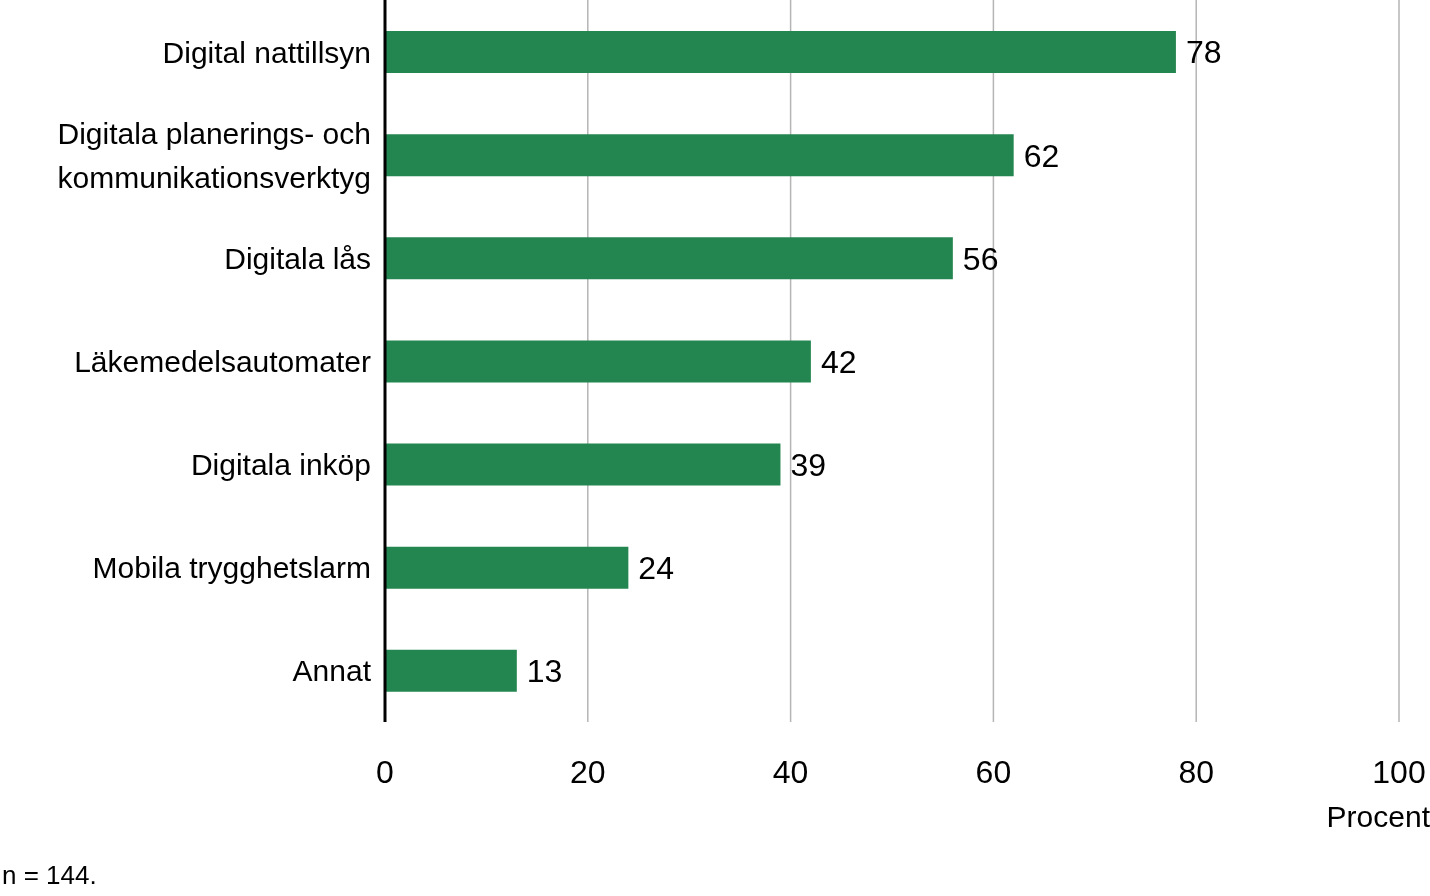 Image resolution: width=1430 pixels, height=896 pixels. What do you see at coordinates (1203, 52) in the screenshot?
I see `data-label: 78` at bounding box center [1203, 52].